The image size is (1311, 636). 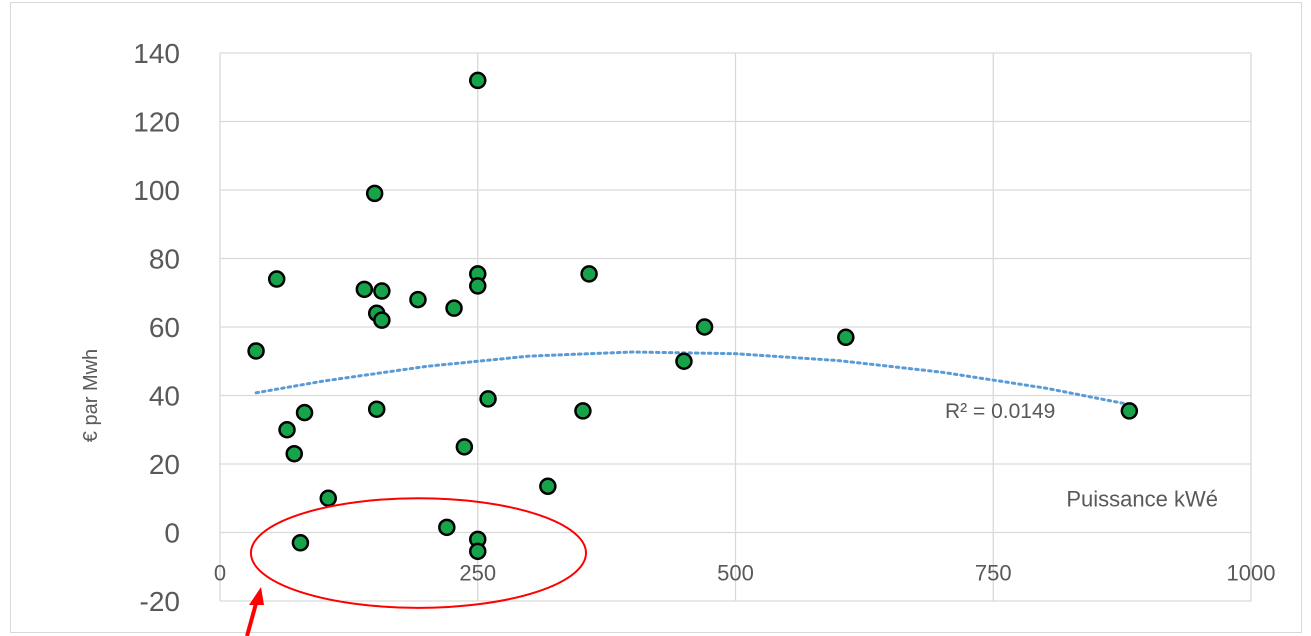 What do you see at coordinates (164, 464) in the screenshot?
I see `y-tick-label: 20` at bounding box center [164, 464].